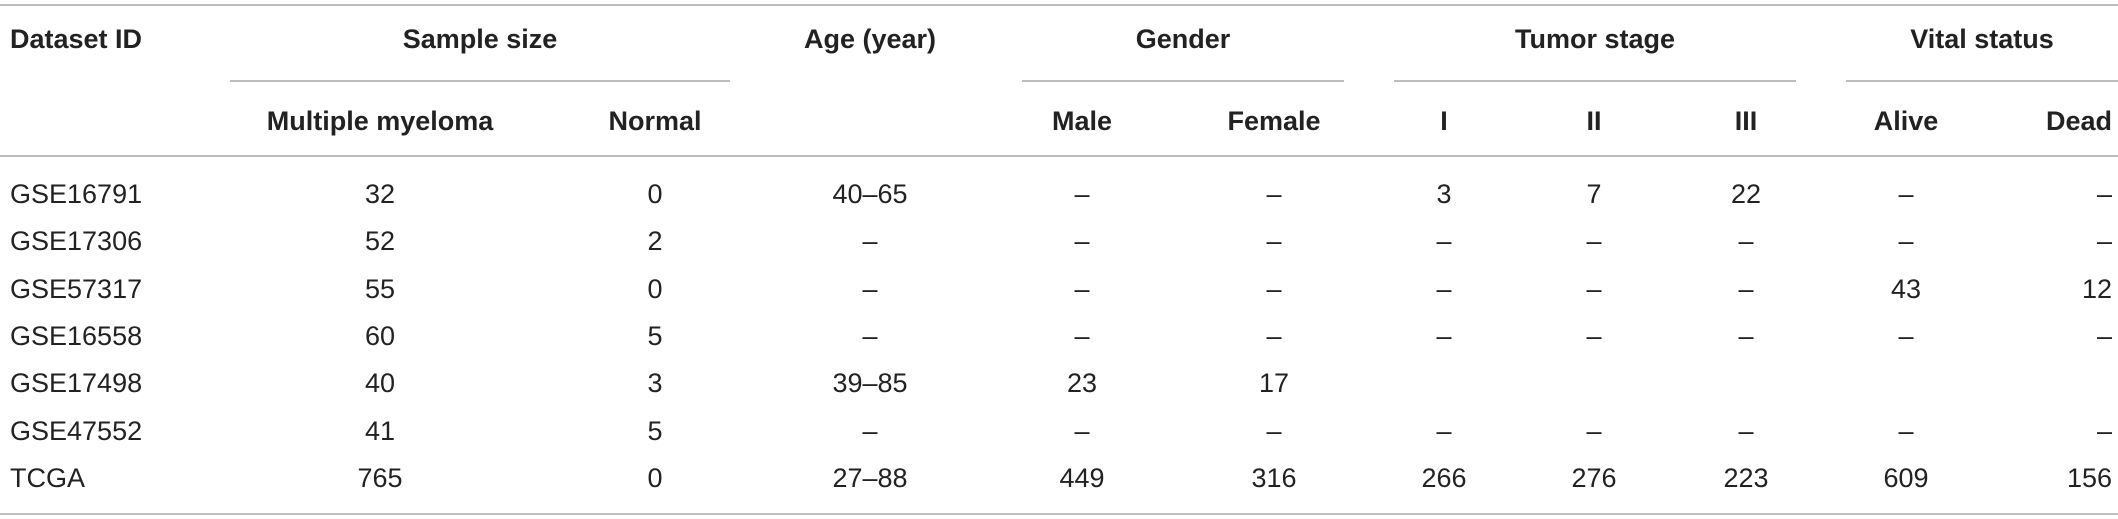 This screenshot has height=519, width=2118. What do you see at coordinates (1082, 383) in the screenshot?
I see `cell-male: 23` at bounding box center [1082, 383].